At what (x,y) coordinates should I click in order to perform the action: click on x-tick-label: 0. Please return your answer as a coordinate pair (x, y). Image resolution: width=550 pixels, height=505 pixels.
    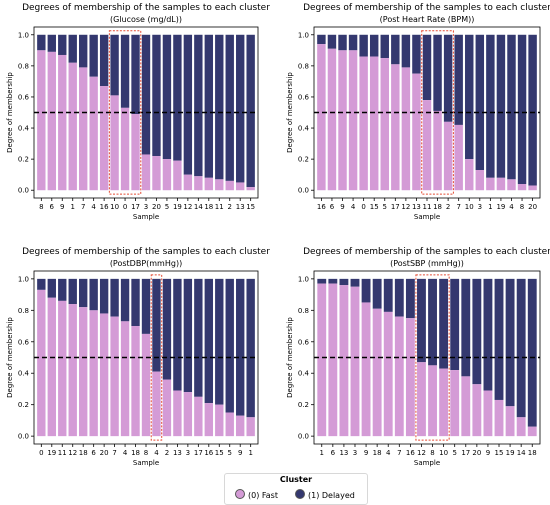
    Looking at the image, I should click on (41, 453).